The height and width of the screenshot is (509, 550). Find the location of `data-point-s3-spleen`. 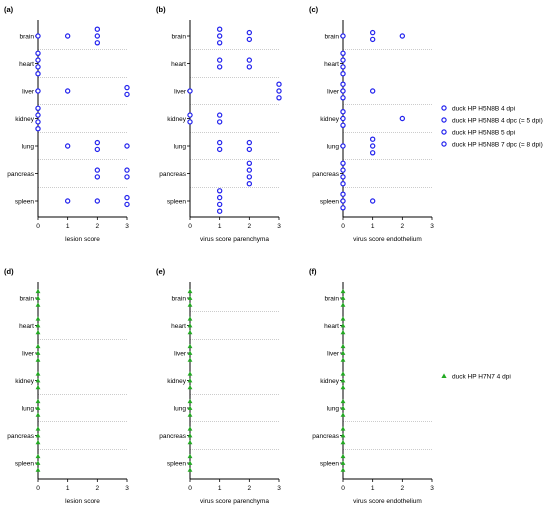

data-point-s3-spleen is located at coordinates (219, 211).